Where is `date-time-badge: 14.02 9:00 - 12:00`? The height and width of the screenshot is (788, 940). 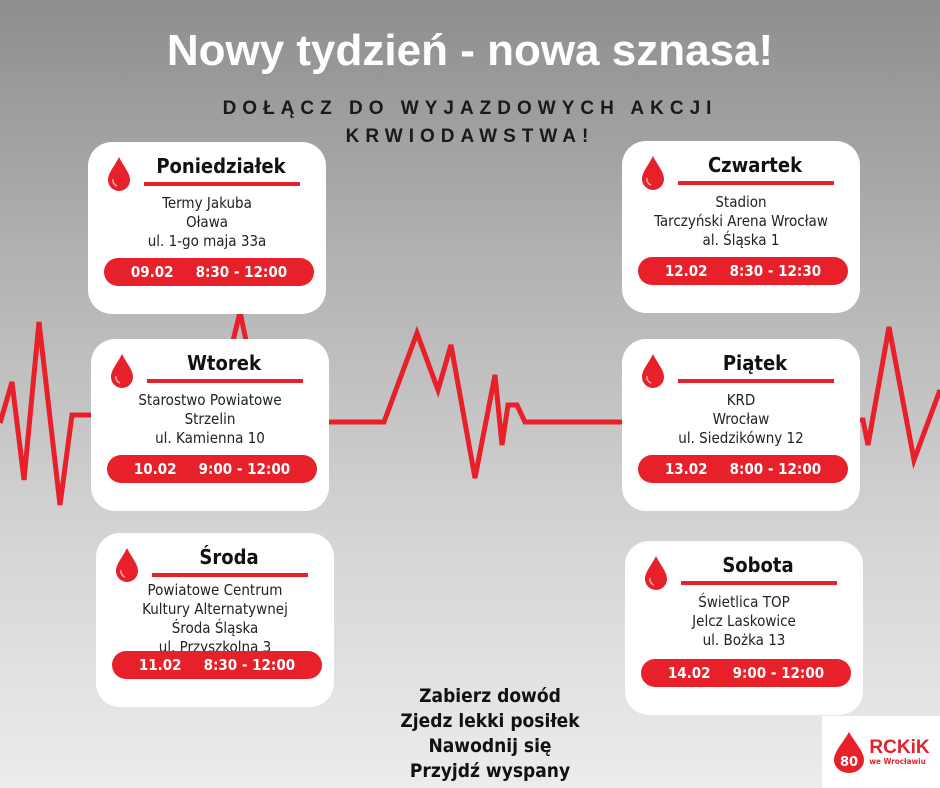 date-time-badge: 14.02 9:00 - 12:00 is located at coordinates (746, 673).